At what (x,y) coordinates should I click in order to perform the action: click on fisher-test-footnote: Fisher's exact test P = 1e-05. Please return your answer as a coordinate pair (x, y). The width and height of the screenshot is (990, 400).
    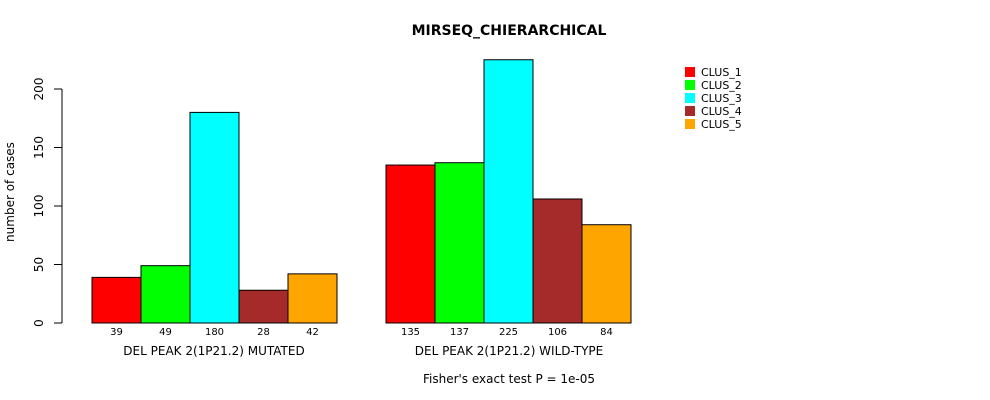
    Looking at the image, I should click on (509, 379).